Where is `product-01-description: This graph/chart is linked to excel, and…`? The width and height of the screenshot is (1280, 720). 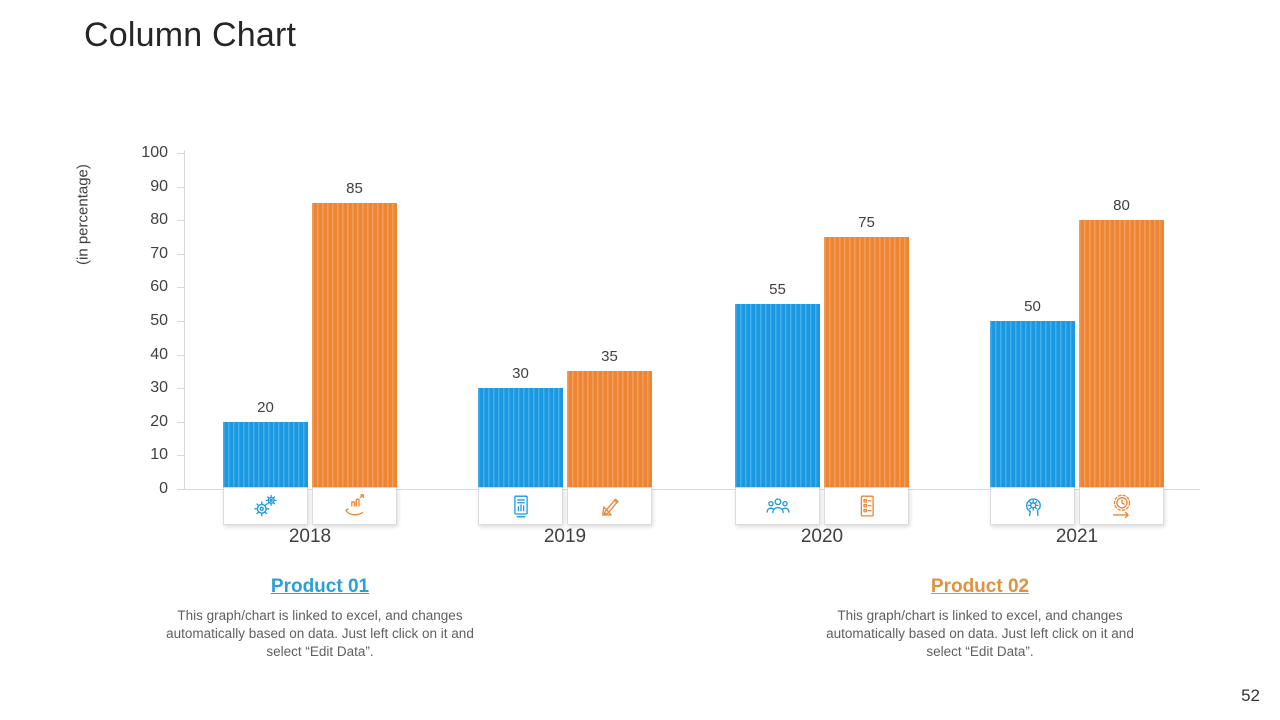
product-01-description: This graph/chart is linked to excel, and… is located at coordinates (320, 633).